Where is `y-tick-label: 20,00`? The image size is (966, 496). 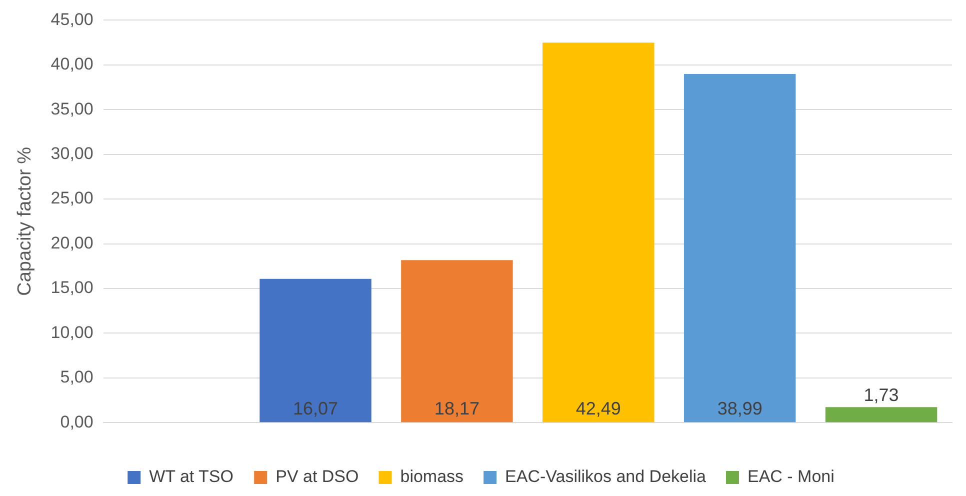
y-tick-label: 20,00 is located at coordinates (72, 242).